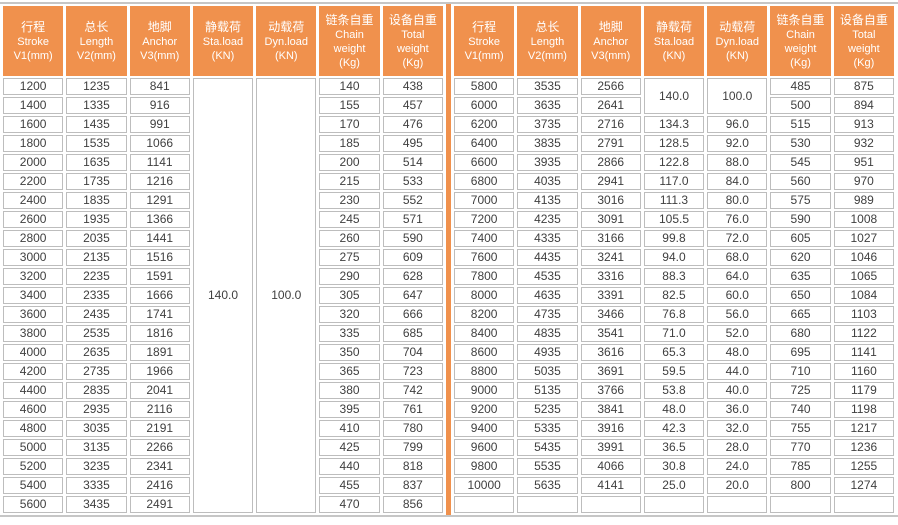  What do you see at coordinates (33, 371) in the screenshot?
I see `cell: 4200` at bounding box center [33, 371].